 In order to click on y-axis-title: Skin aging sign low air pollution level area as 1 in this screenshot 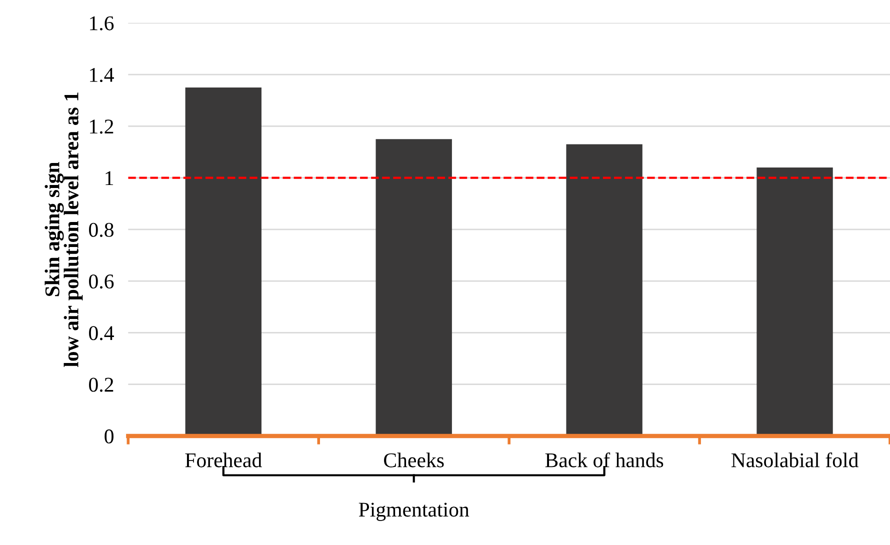, I will do `click(63, 229)`.